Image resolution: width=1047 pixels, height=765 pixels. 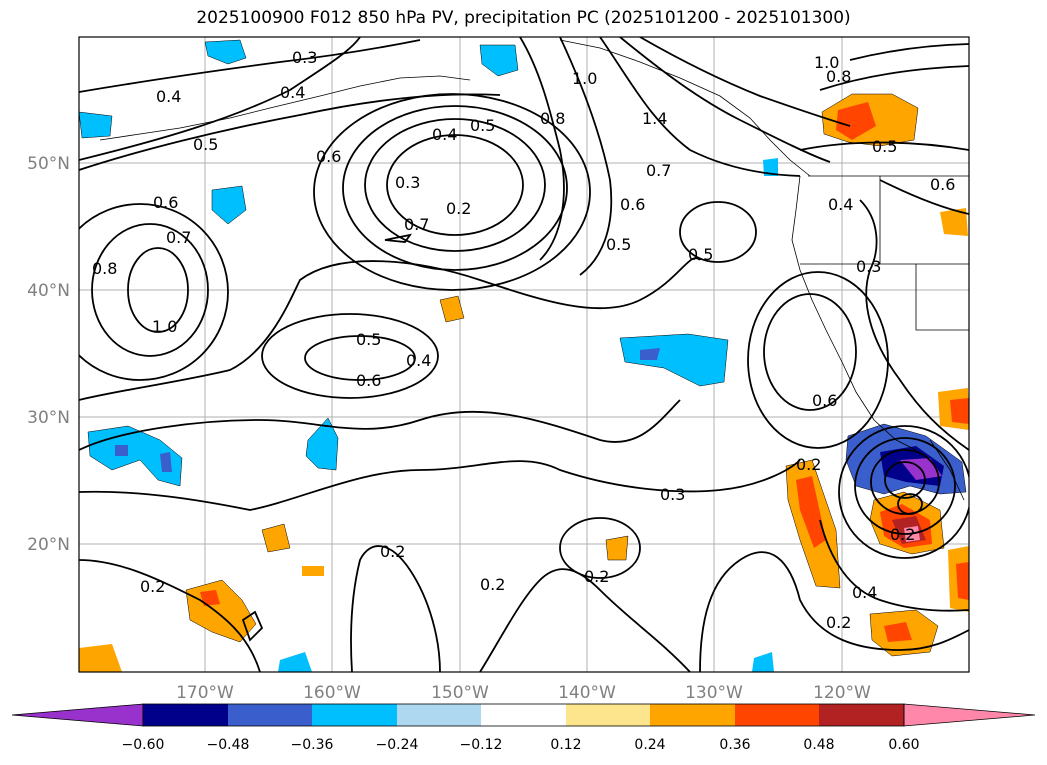 What do you see at coordinates (48, 354) in the screenshot?
I see `latitude-labels: 50°N 40°N 30°N 20°N` at bounding box center [48, 354].